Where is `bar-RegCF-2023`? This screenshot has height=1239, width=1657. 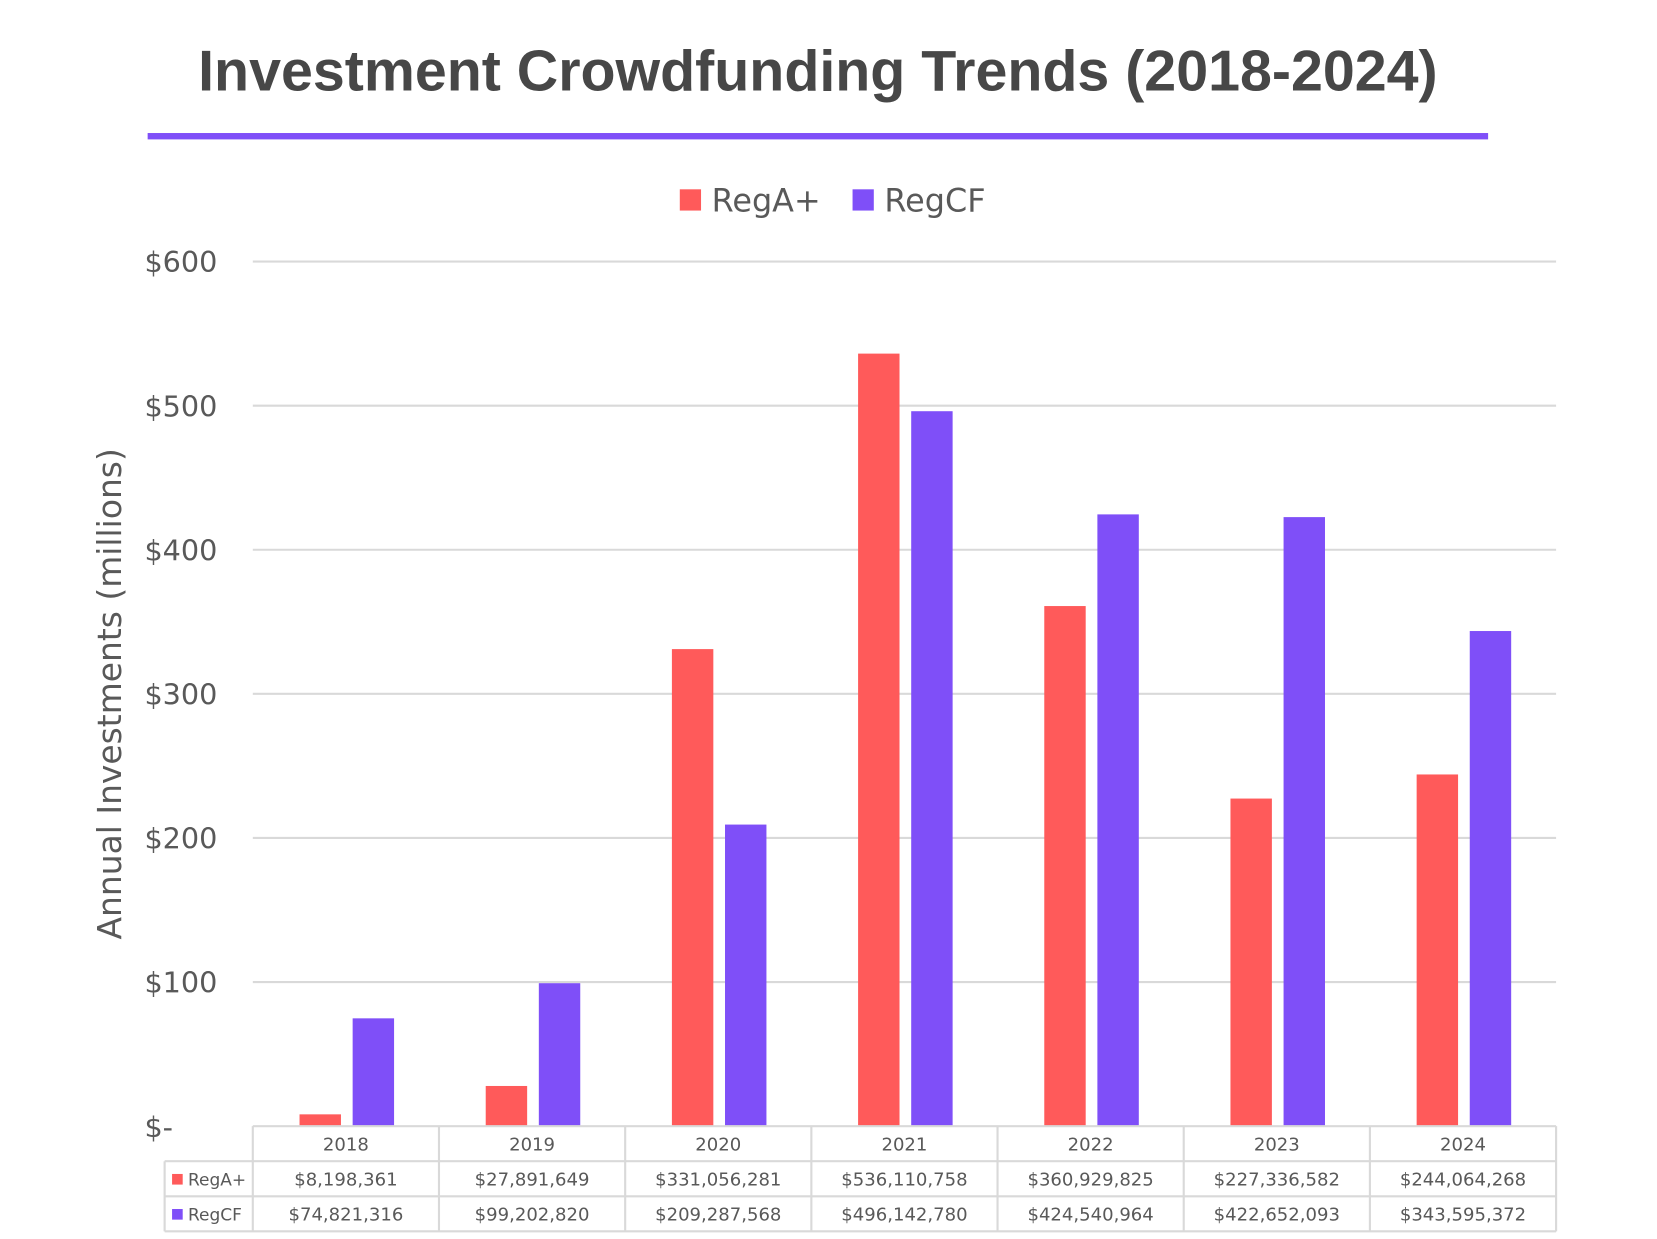 bar-RegCF-2023 is located at coordinates (1304, 822).